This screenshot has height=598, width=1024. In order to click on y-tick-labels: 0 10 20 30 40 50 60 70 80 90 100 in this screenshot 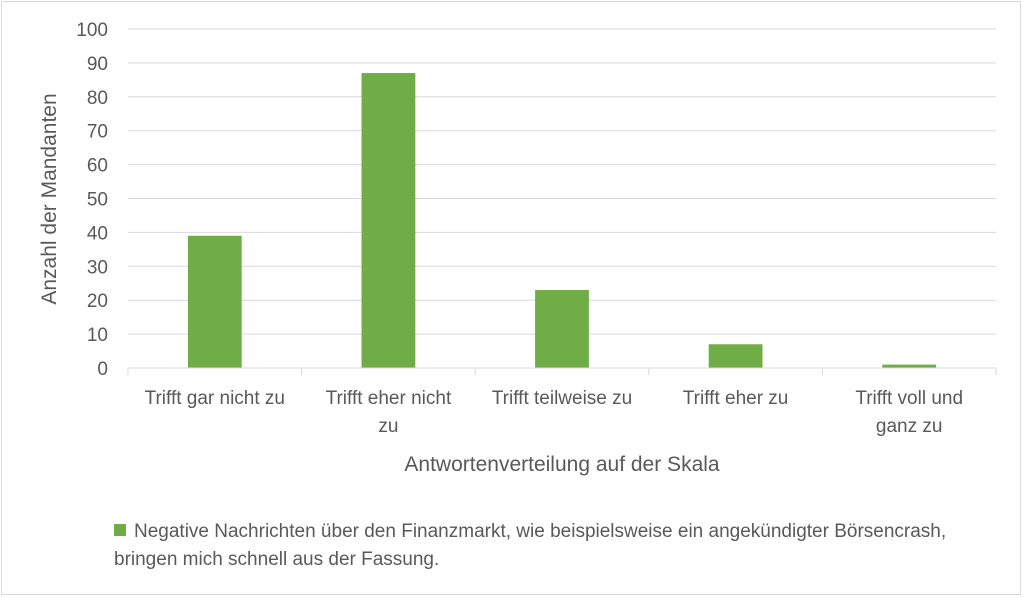, I will do `click(92, 200)`.